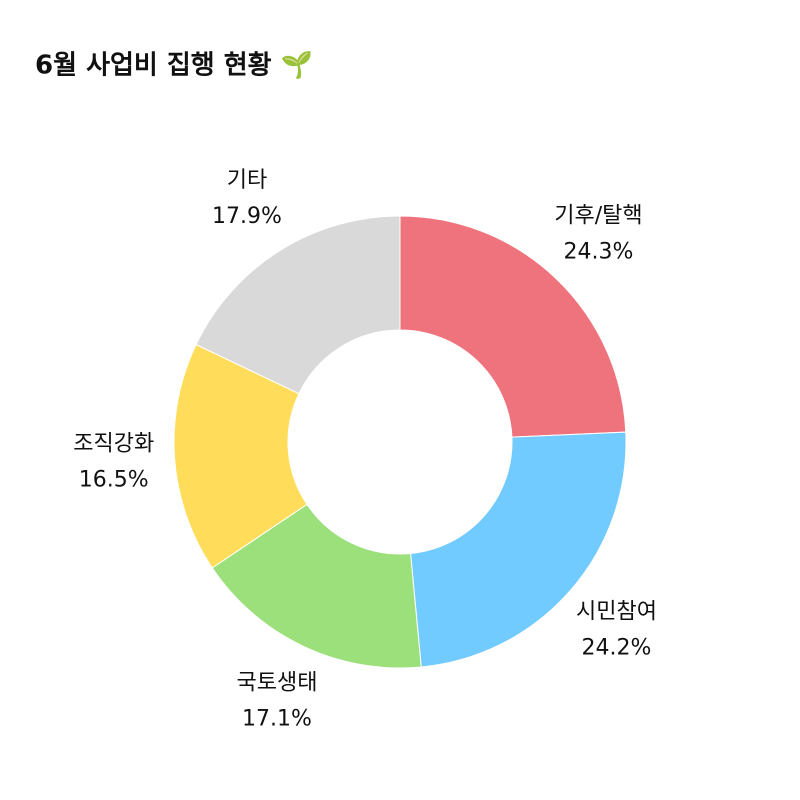 The height and width of the screenshot is (800, 800). What do you see at coordinates (277, 682) in the screenshot?
I see `slice-label: 국토생태` at bounding box center [277, 682].